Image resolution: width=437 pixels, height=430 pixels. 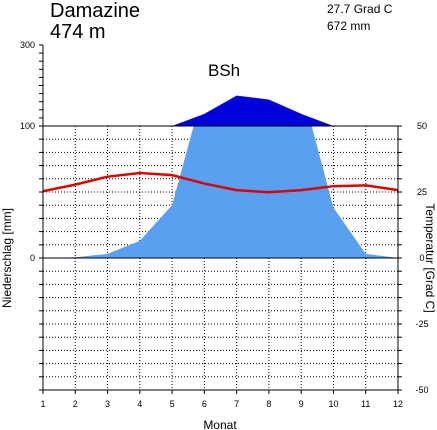 I want to click on x-tick-label: 5, so click(x=172, y=404).